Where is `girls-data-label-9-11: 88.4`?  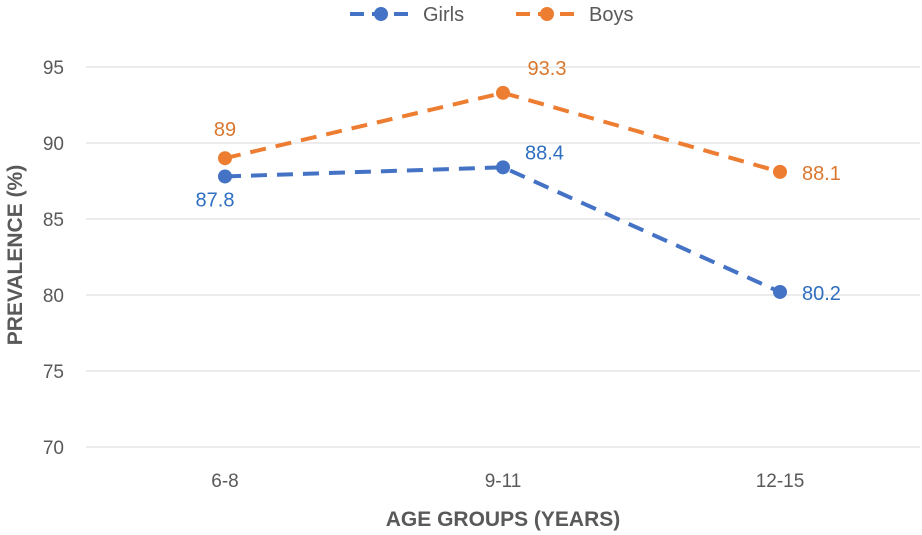 girls-data-label-9-11: 88.4 is located at coordinates (544, 153).